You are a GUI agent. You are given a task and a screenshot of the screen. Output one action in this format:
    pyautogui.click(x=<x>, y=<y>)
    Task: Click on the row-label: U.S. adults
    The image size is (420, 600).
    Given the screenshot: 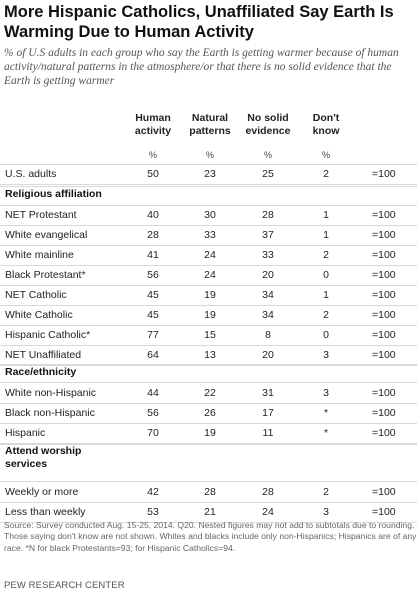 What is the action you would take?
    pyautogui.click(x=31, y=174)
    